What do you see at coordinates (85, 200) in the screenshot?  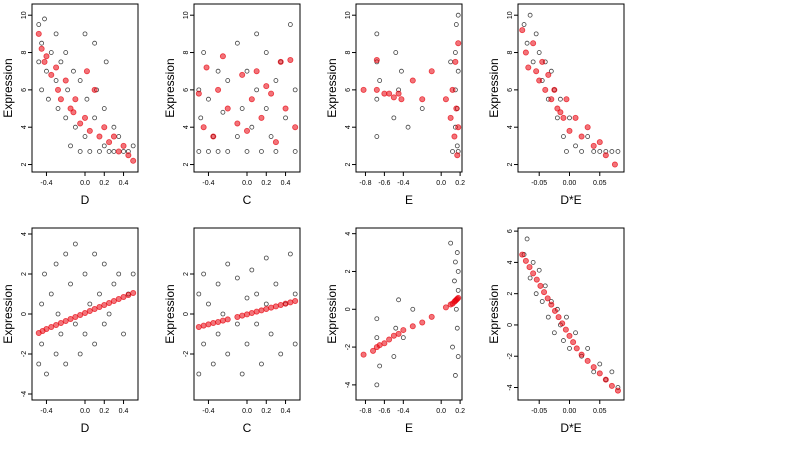 I see `x-axis-label: D` at bounding box center [85, 200].